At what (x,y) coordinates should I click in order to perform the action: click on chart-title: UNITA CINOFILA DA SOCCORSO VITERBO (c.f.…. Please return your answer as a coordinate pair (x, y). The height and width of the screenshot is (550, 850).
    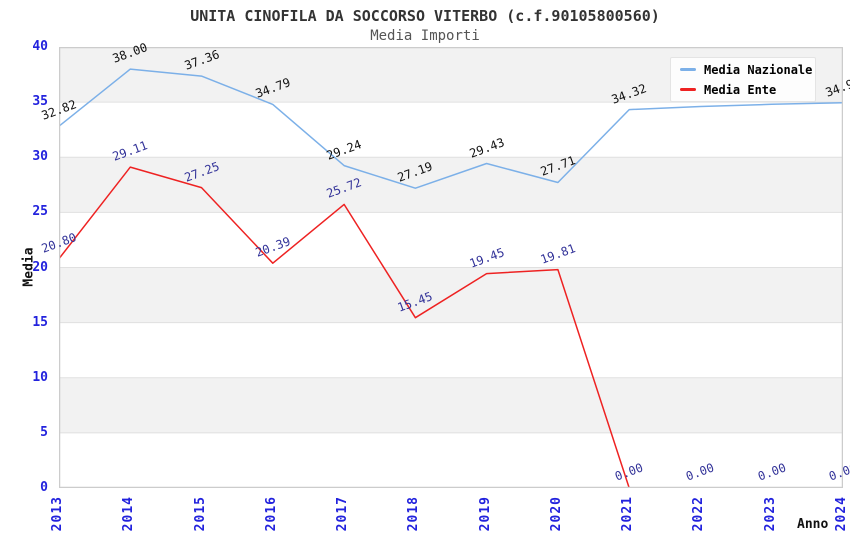
    Looking at the image, I should click on (425, 16).